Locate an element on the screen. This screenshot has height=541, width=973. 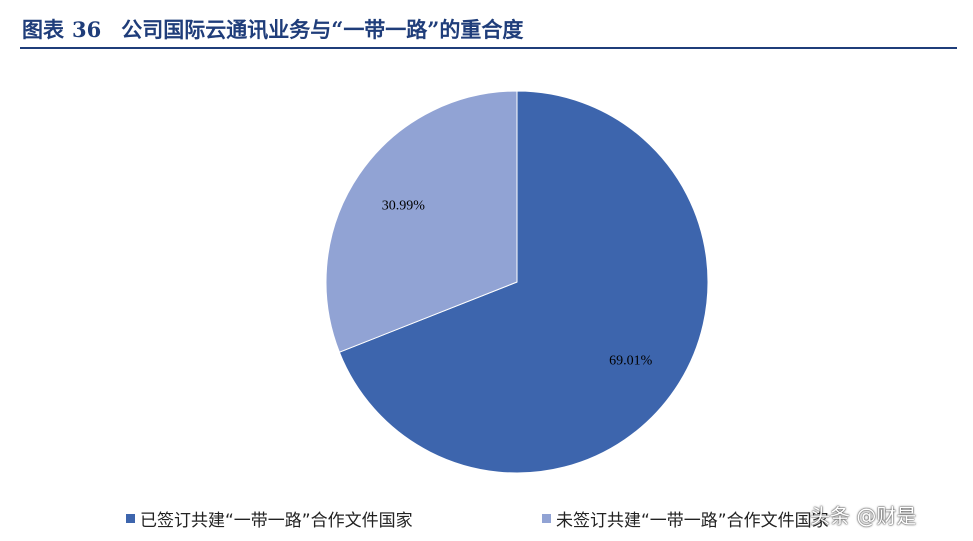
chart-legend: 已签订共建“一带一路”合作文件国家 未签订共建“一带一路”合作文件国家 is located at coordinates (541, 518).